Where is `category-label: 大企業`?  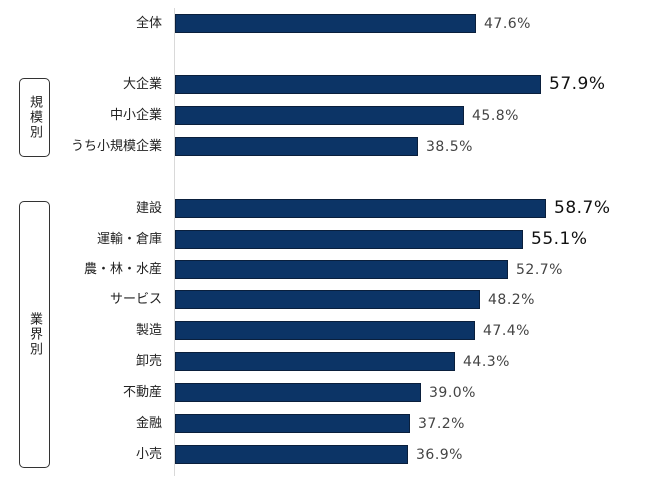 category-label: 大企業 is located at coordinates (142, 84).